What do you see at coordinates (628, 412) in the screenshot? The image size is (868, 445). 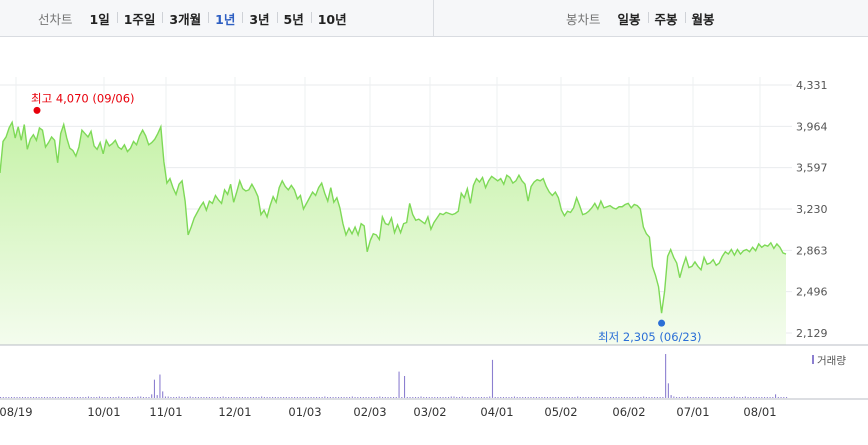 I see `x-tick-label: 06/02` at bounding box center [628, 412].